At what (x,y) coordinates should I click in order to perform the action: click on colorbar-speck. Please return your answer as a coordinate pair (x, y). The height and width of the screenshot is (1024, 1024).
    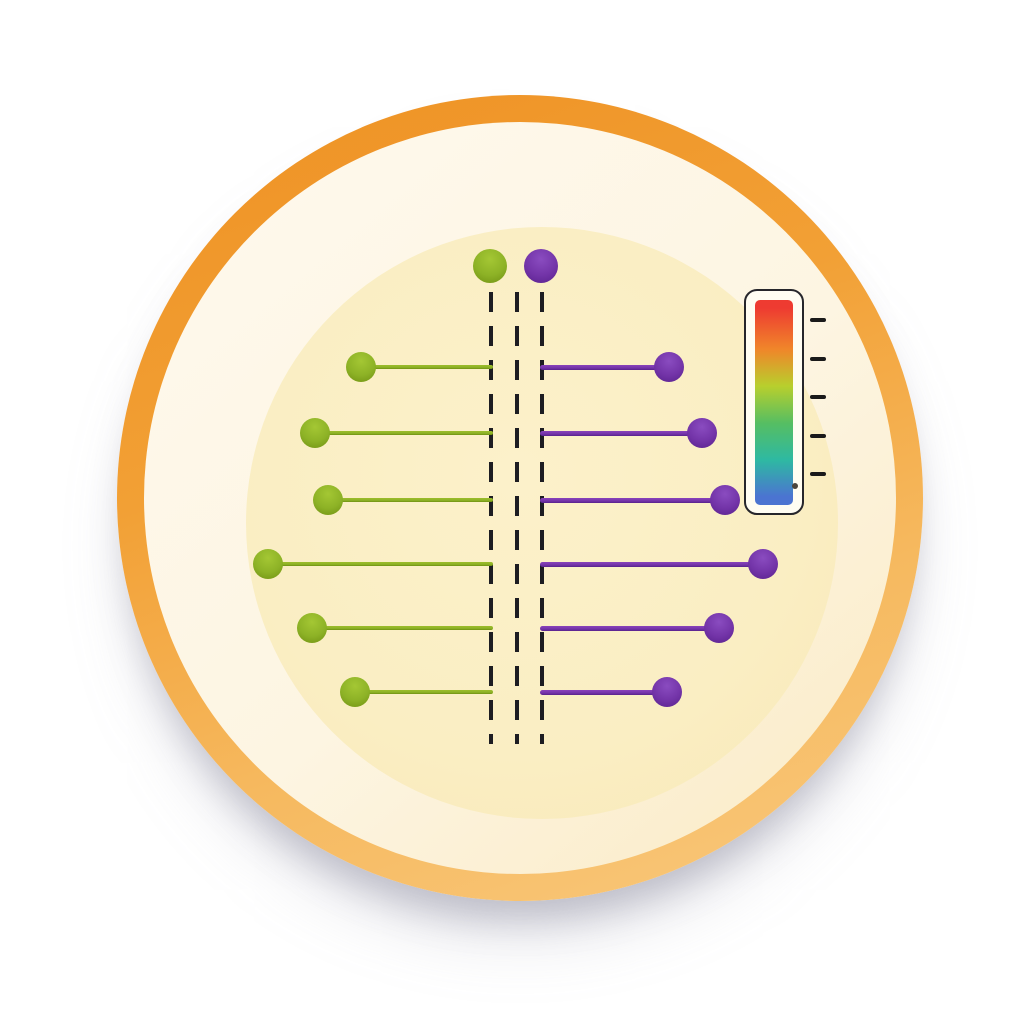
    Looking at the image, I should click on (795, 486).